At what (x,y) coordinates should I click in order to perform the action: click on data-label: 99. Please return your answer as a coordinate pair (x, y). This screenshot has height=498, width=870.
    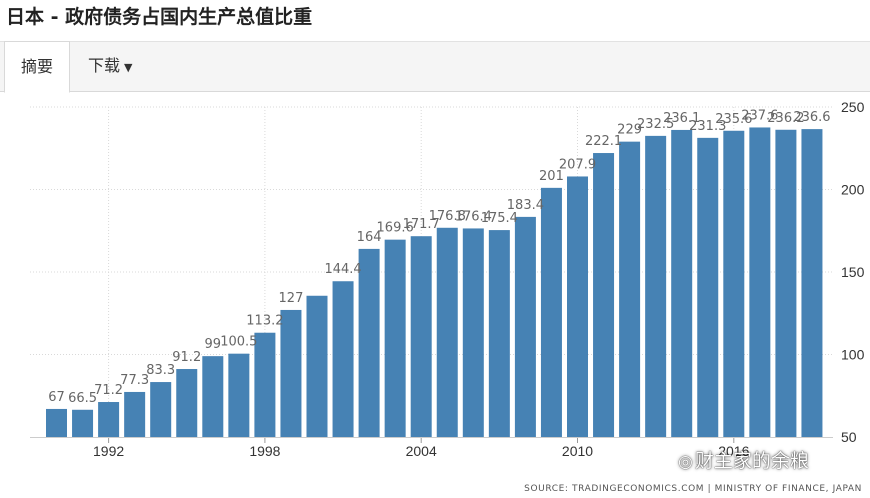
    Looking at the image, I should click on (213, 344).